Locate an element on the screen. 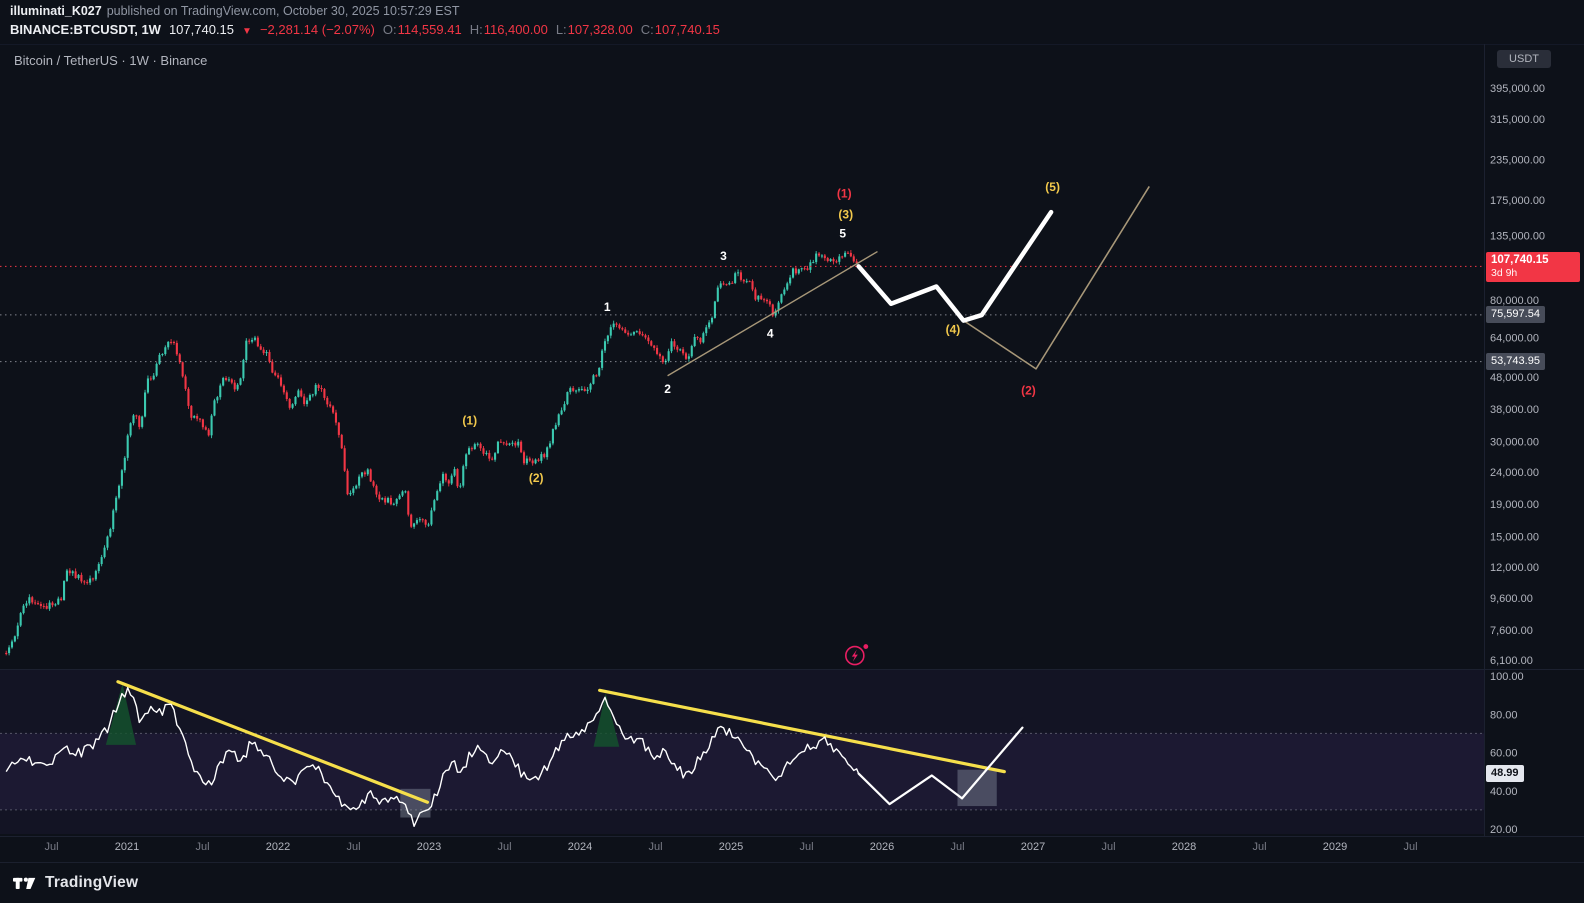 Image resolution: width=1584 pixels, height=903 pixels. price-tick-label: 48,000.00 is located at coordinates (1514, 378).